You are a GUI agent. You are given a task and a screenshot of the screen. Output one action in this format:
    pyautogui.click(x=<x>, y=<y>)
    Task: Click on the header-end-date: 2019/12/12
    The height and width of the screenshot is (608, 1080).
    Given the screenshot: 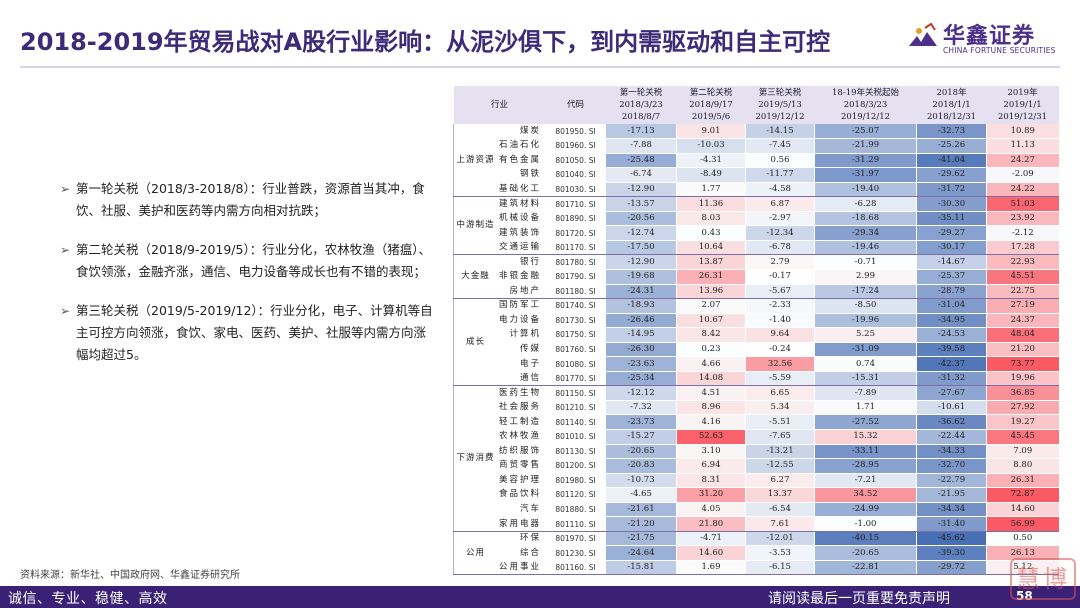 What is the action you would take?
    pyautogui.click(x=866, y=117)
    